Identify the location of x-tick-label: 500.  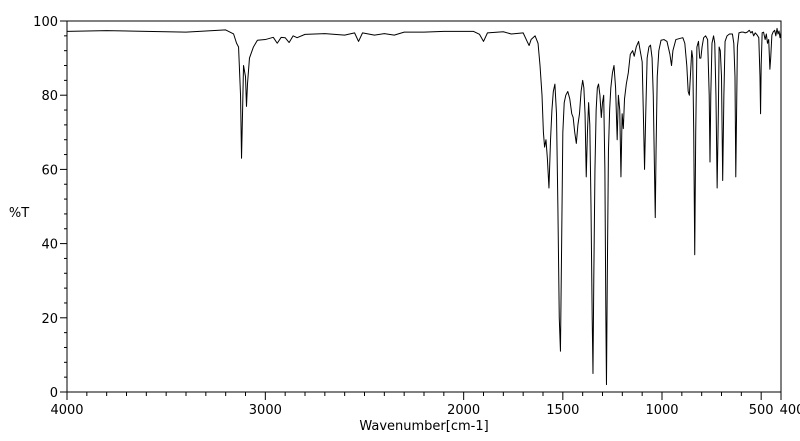
(761, 410).